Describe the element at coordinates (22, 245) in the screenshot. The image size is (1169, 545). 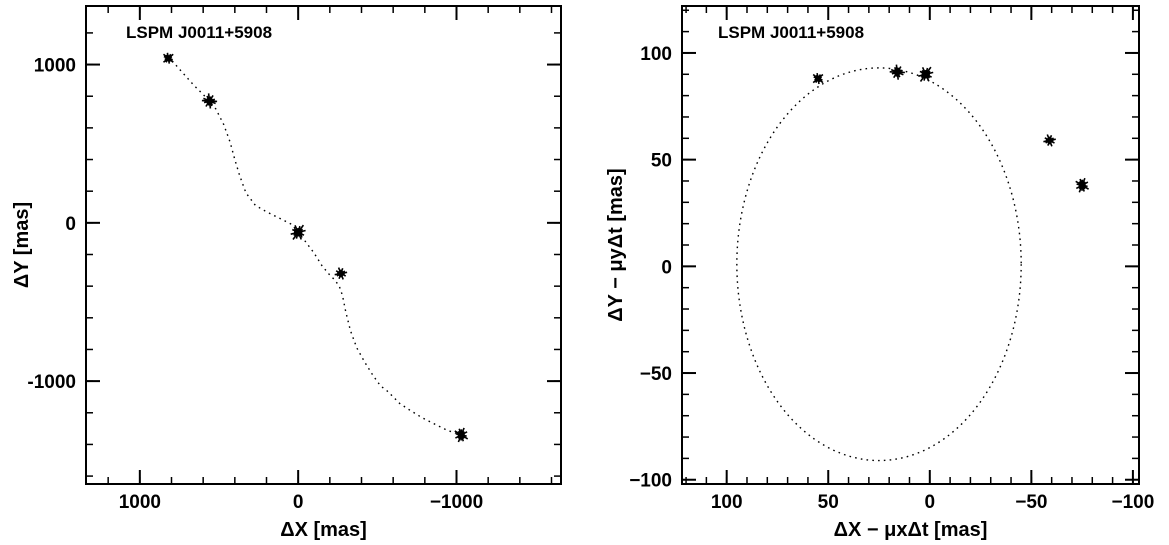
I see `left-y-axis-label: ΔY [mas]` at that location.